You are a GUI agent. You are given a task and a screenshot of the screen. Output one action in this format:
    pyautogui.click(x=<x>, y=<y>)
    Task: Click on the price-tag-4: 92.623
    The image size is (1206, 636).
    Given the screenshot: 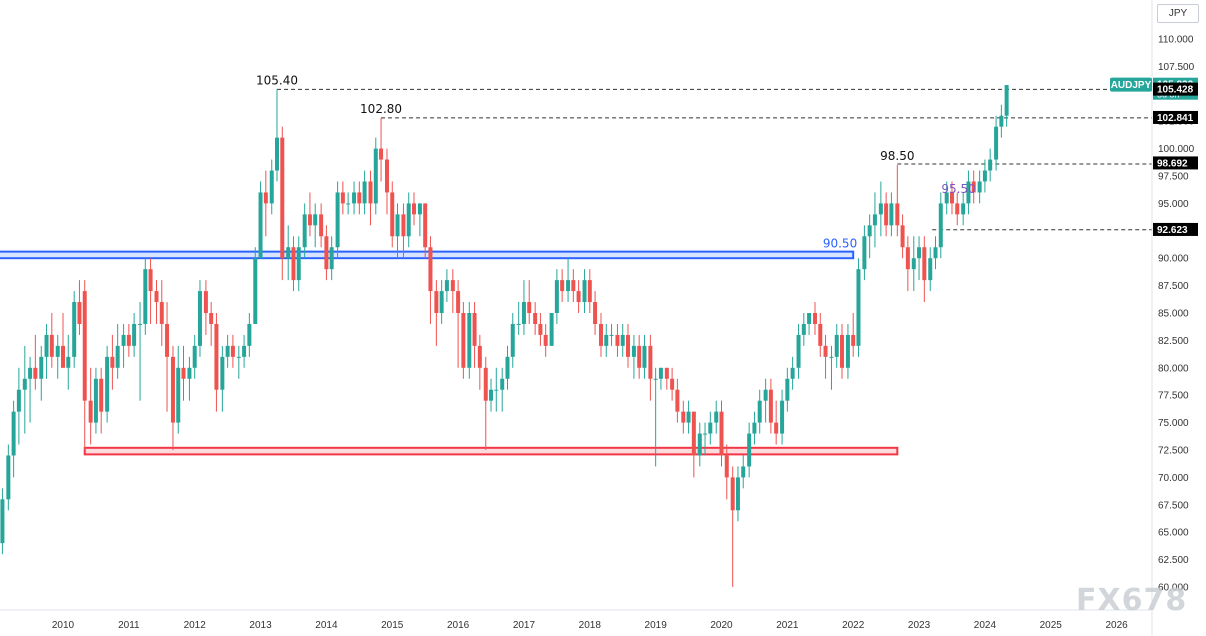 What is the action you would take?
    pyautogui.click(x=1175, y=229)
    